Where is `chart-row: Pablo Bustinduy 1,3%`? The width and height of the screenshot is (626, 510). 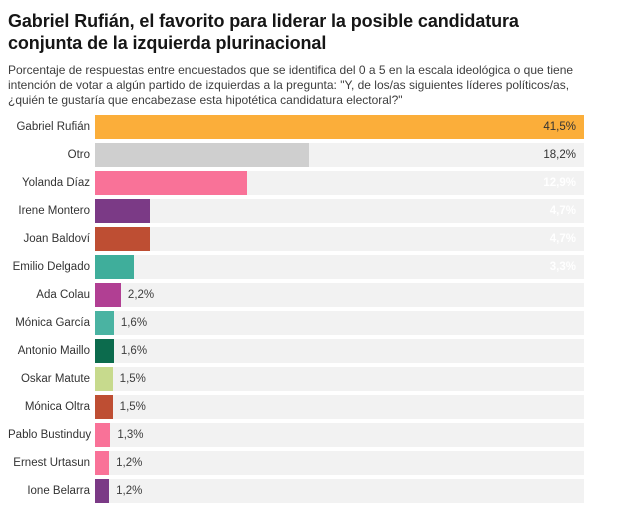 chart-row: Pablo Bustinduy 1,3% is located at coordinates (313, 435).